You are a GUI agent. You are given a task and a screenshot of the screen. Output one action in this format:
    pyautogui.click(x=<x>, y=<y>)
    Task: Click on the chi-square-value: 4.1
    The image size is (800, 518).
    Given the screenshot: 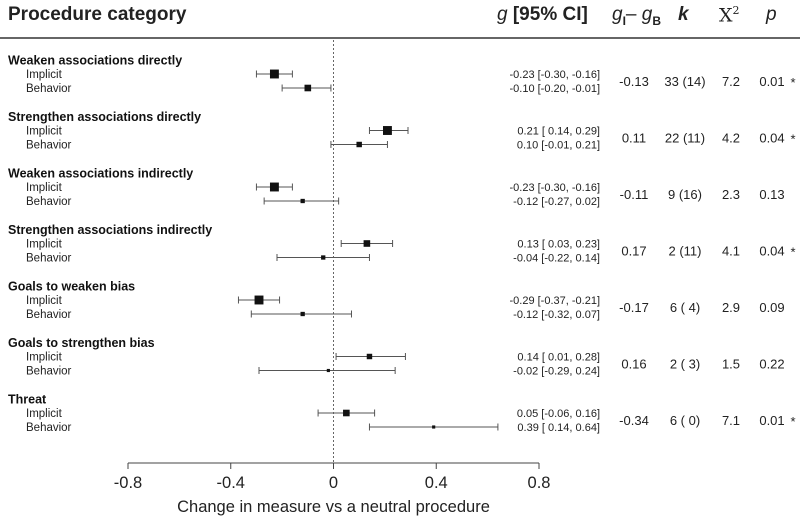 What is the action you would take?
    pyautogui.click(x=731, y=251)
    